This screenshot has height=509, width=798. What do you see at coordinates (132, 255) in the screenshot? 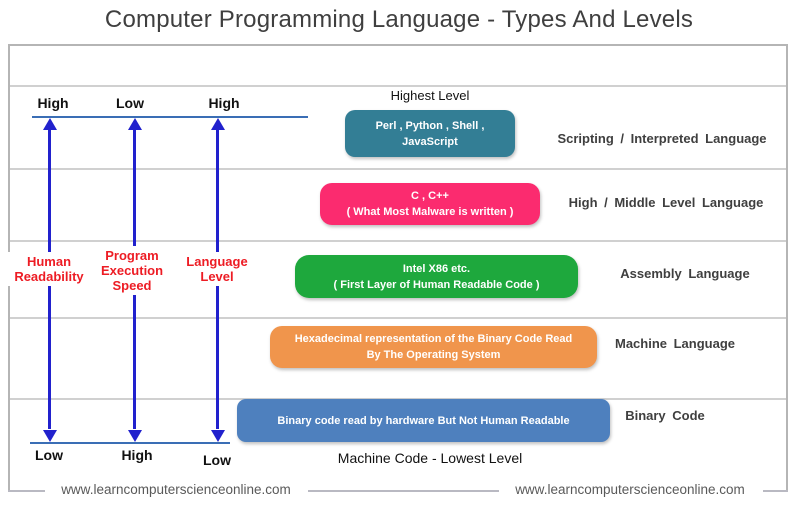
I see `metric-line: Program` at bounding box center [132, 255].